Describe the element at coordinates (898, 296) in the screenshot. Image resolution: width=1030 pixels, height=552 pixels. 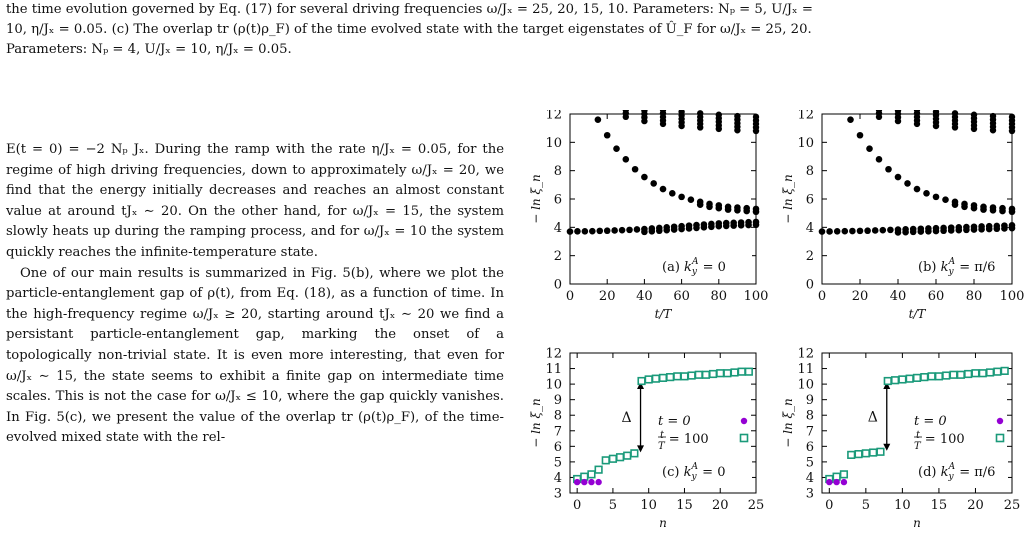
I see `x-tick-label: 40` at that location.